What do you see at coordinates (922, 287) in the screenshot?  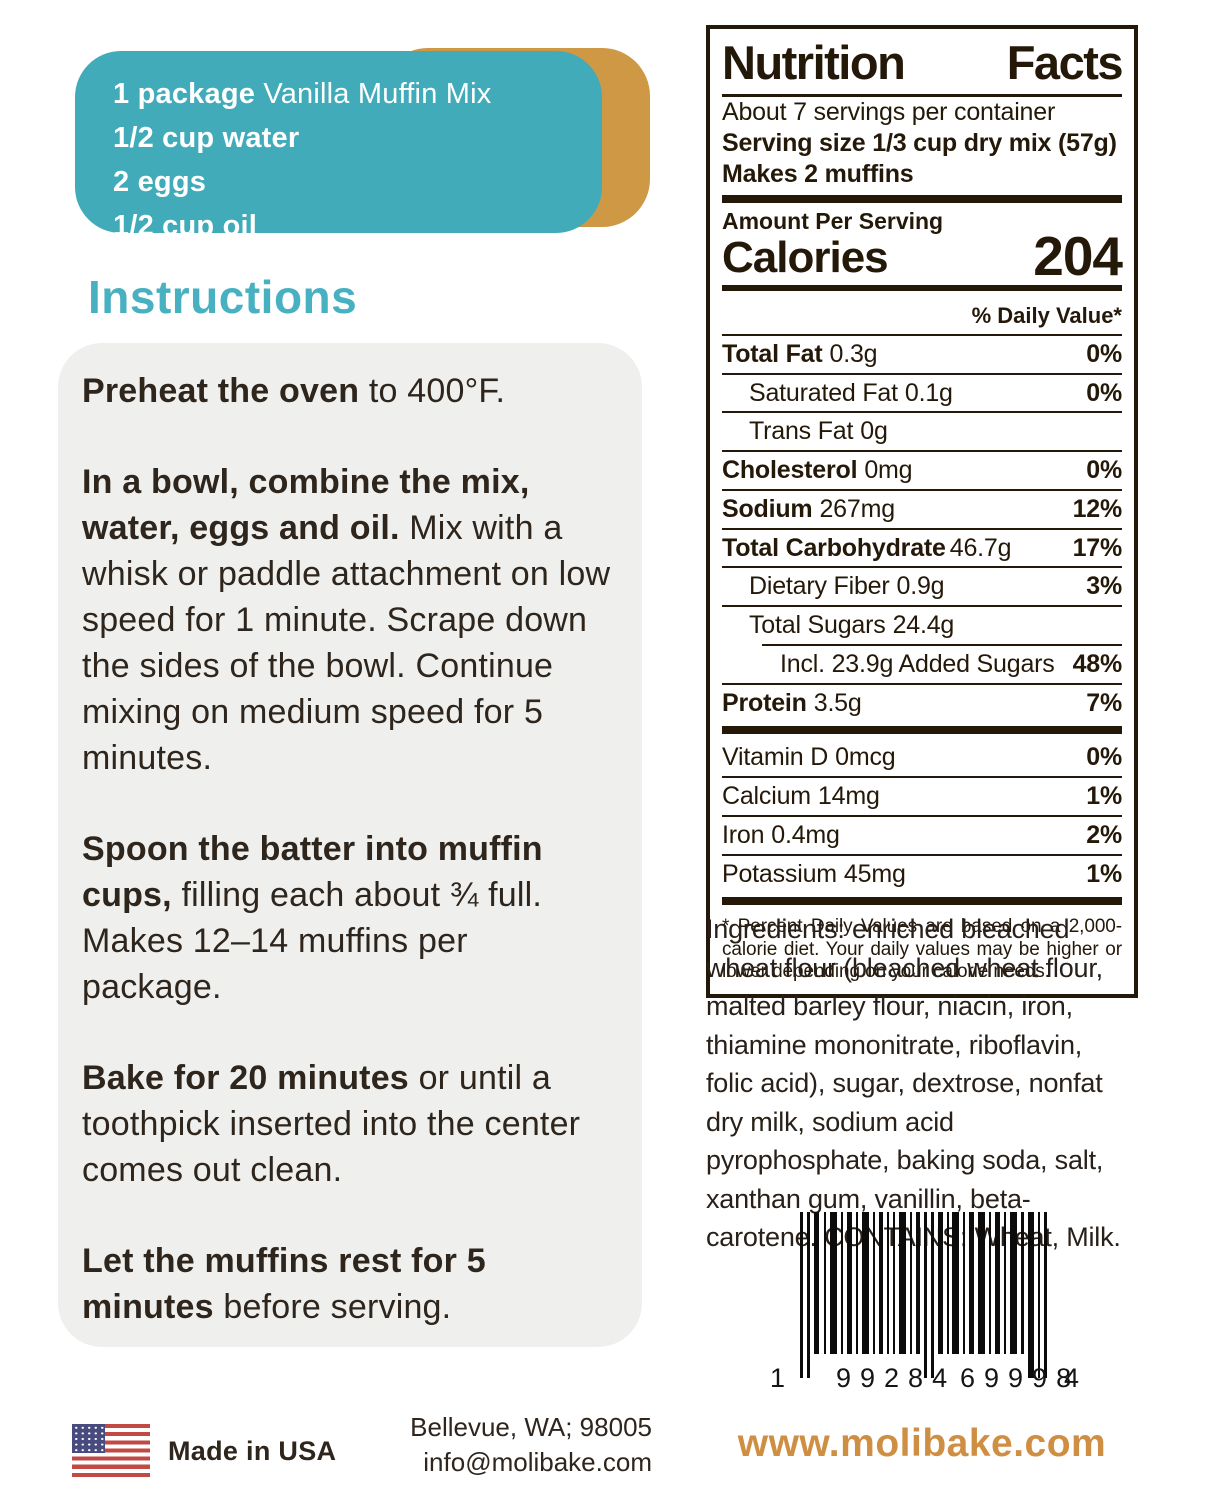 I see `medium-divider` at bounding box center [922, 287].